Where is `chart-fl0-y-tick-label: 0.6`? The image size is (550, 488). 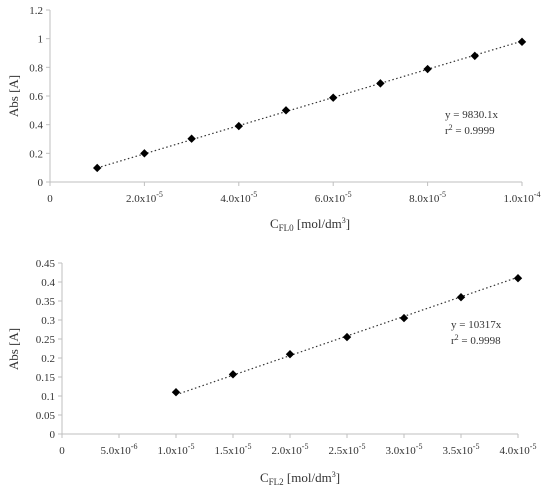
chart-fl0-y-tick-label: 0.6 is located at coordinates (36, 97).